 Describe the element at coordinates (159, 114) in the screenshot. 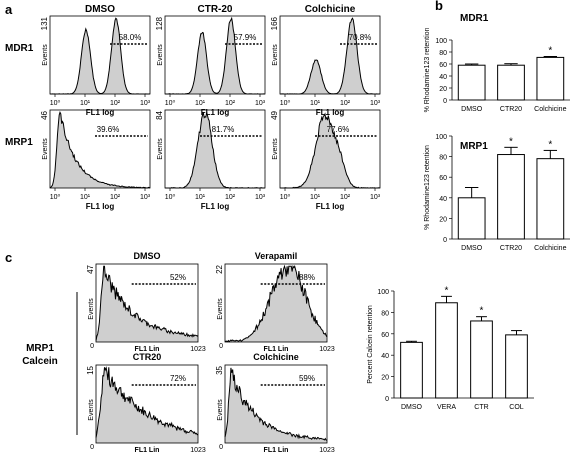

I see `y-max-label: 84` at that location.